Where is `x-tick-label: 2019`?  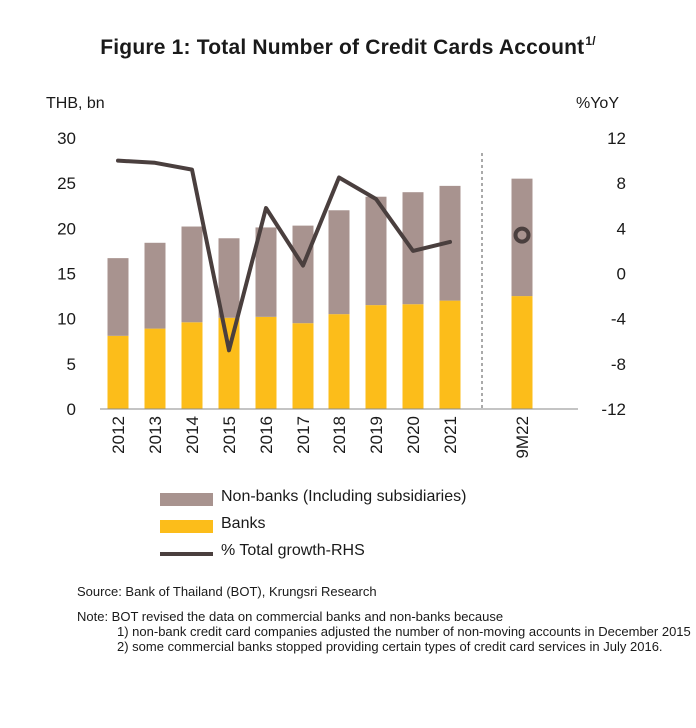 x-tick-label: 2019 is located at coordinates (376, 435).